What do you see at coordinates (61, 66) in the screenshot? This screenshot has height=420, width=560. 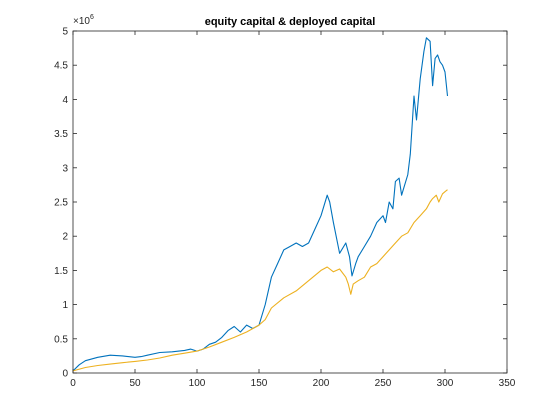 I see `y-tick-label: 4.5` at bounding box center [61, 66].